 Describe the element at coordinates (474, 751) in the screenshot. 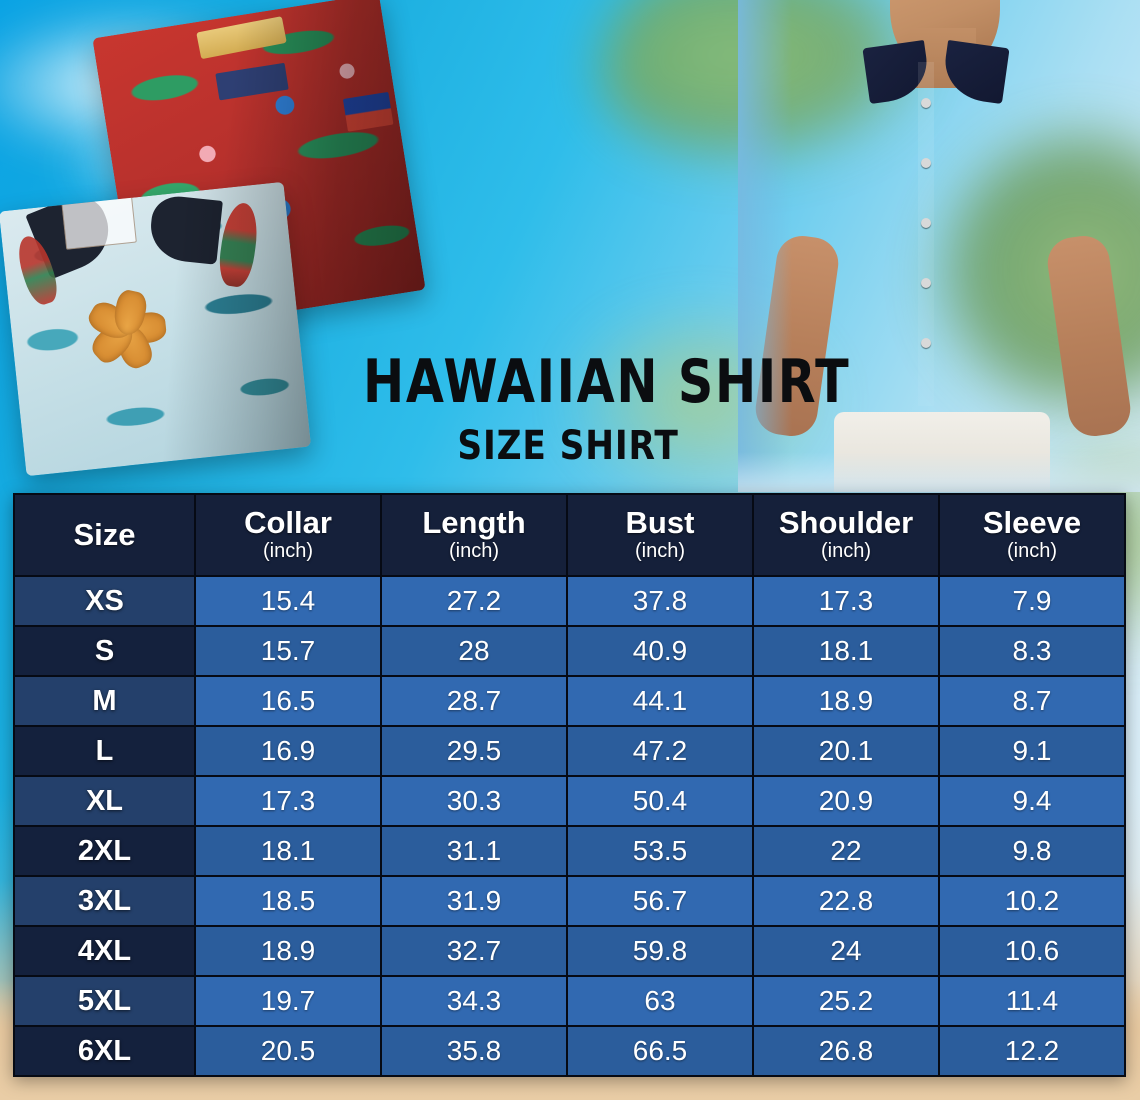

I see `cell-length: 29.5` at that location.